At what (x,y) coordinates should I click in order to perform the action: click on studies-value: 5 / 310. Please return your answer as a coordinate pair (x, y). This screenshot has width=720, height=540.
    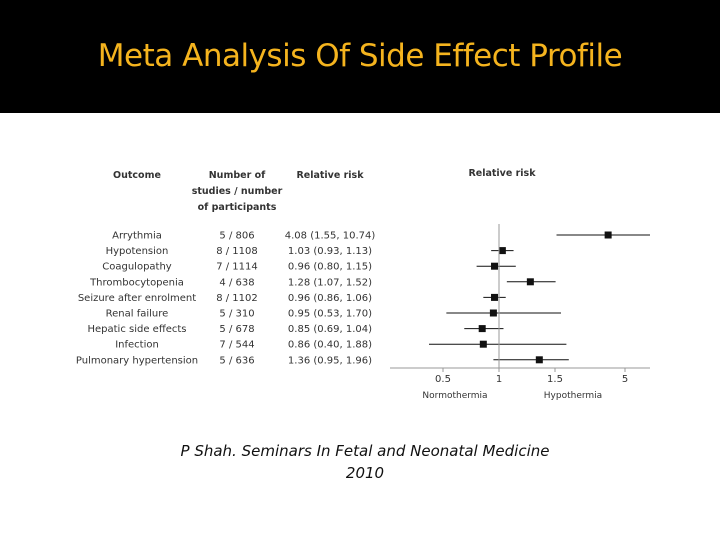
    Looking at the image, I should click on (236, 314).